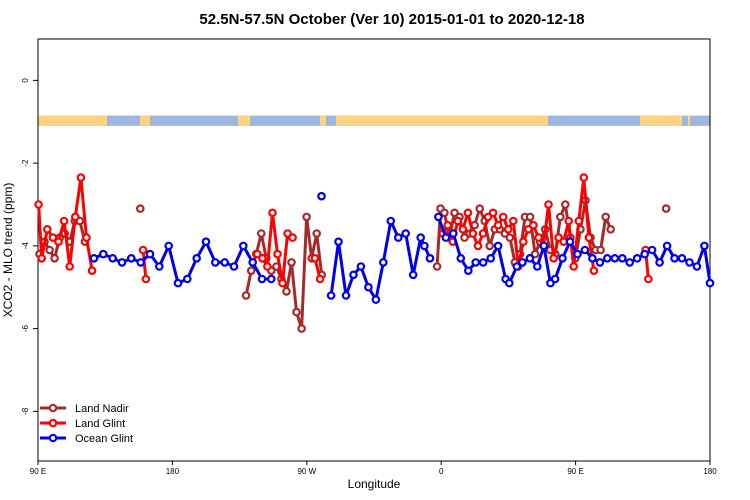 This screenshot has height=500, width=750. What do you see at coordinates (374, 120) in the screenshot?
I see `land-ocean-band` at bounding box center [374, 120].